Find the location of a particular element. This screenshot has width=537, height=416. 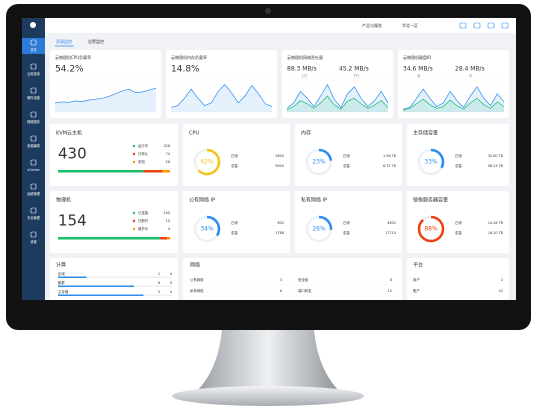

gauge-label: 62% is located at coordinates (207, 162).